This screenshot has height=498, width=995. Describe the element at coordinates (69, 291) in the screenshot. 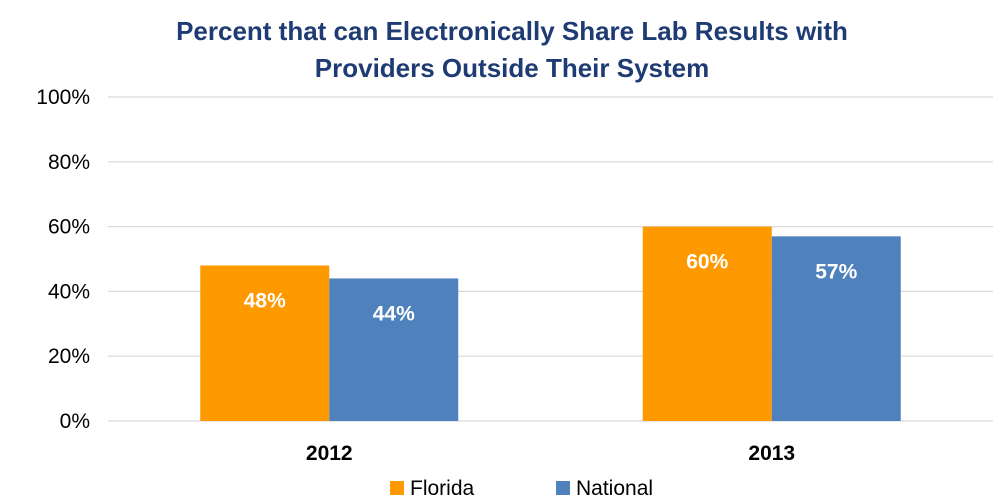

I see `y-tick-label: 40%` at that location.